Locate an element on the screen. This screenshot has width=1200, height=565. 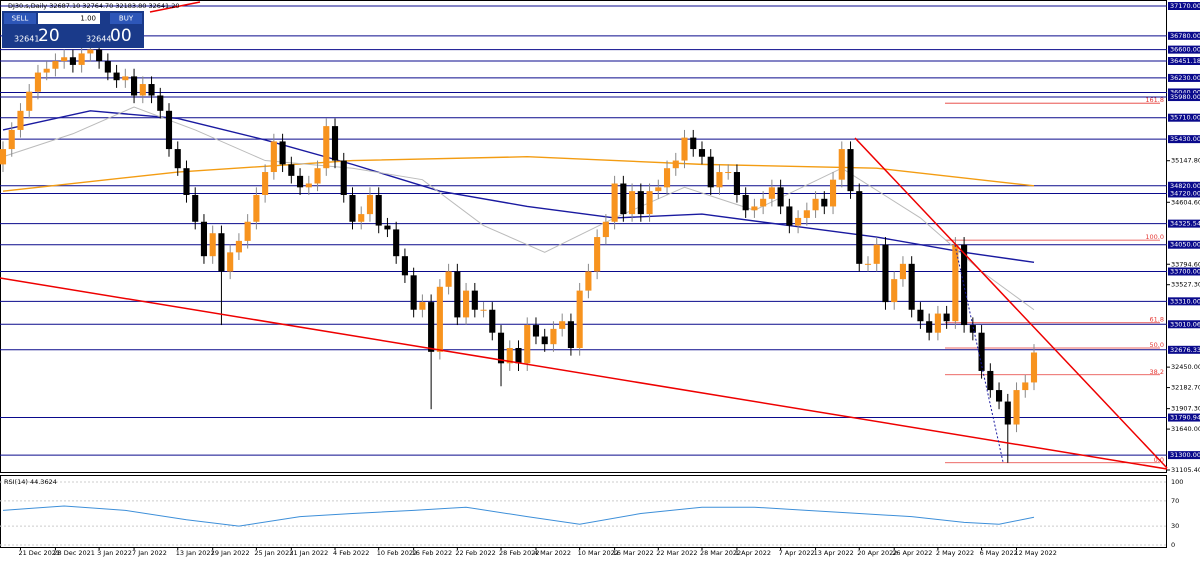
level-label: 36600.00 is located at coordinates (1185, 50).